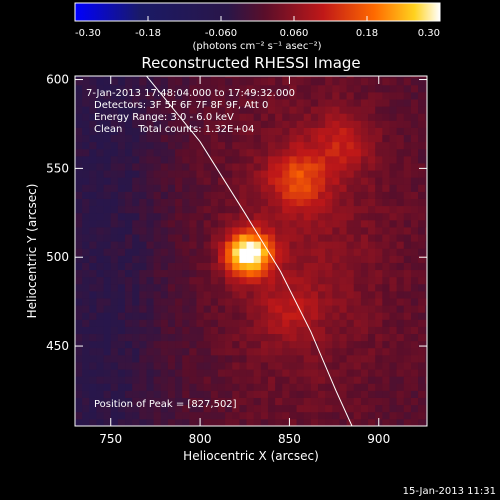 The height and width of the screenshot is (500, 500). What do you see at coordinates (429, 33) in the screenshot?
I see `colorbar-tick-label: 0.30` at bounding box center [429, 33].